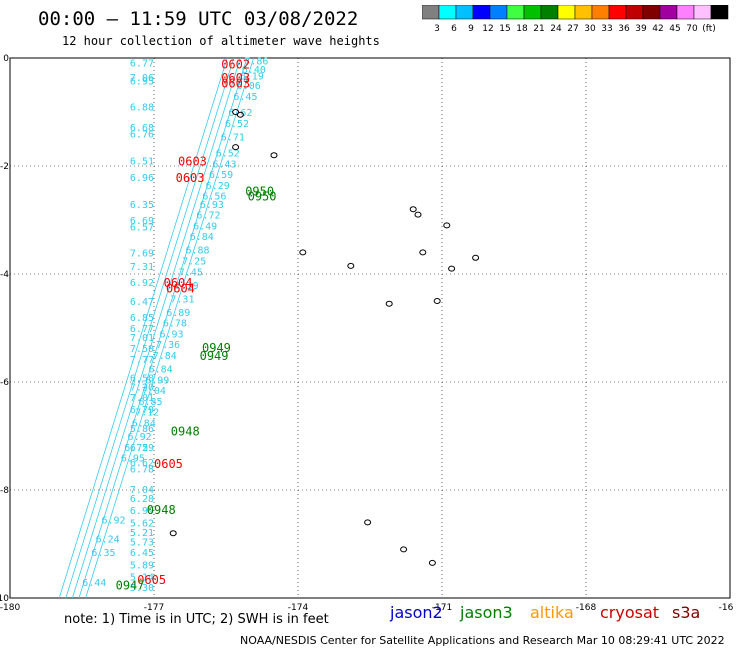 This screenshot has height=650, width=740. Describe the element at coordinates (4, 599) in the screenshot. I see `lat-tick-label: -10` at that location.